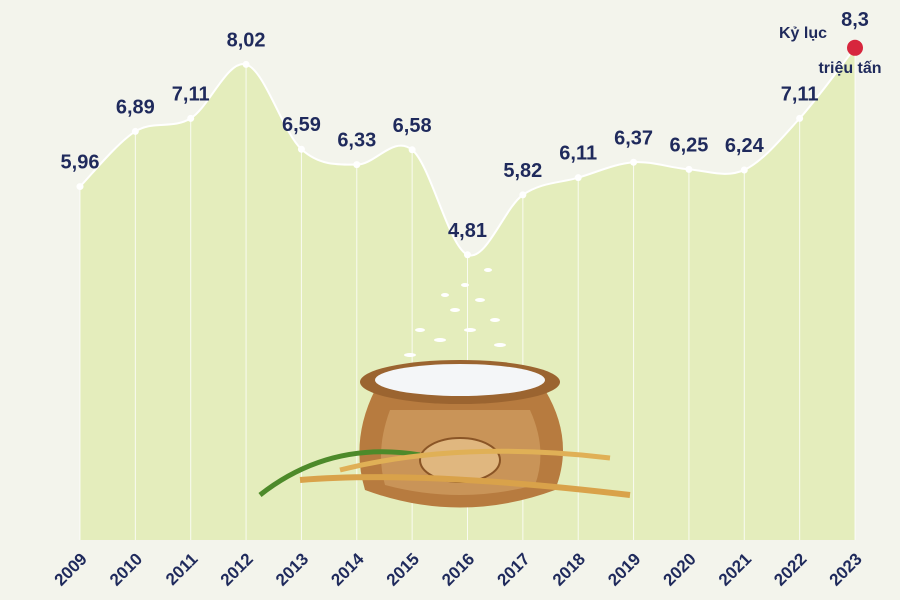  Describe the element at coordinates (522, 171) in the screenshot. I see `value-label: 5,82` at that location.